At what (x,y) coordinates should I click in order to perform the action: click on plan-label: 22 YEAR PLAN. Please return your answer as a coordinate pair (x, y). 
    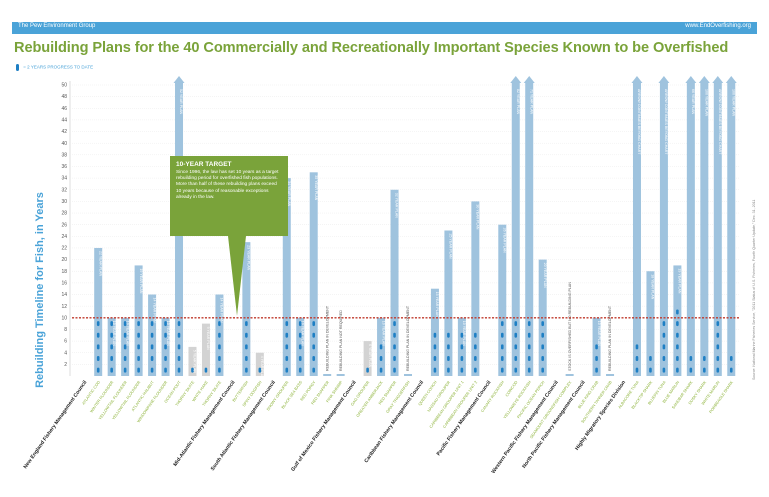
    Looking at the image, I should click on (100, 264).